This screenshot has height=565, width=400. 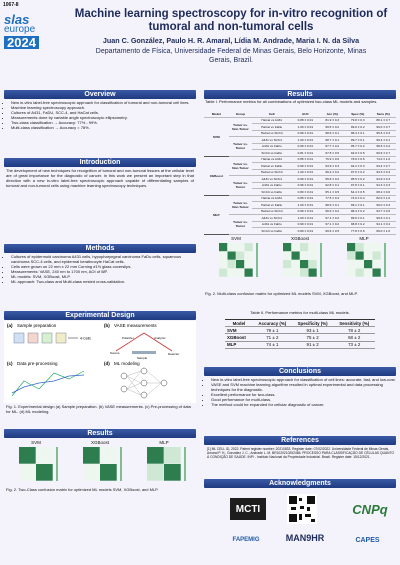 I want to click on table-header: Sensitivity (%), so click(x=354, y=323).